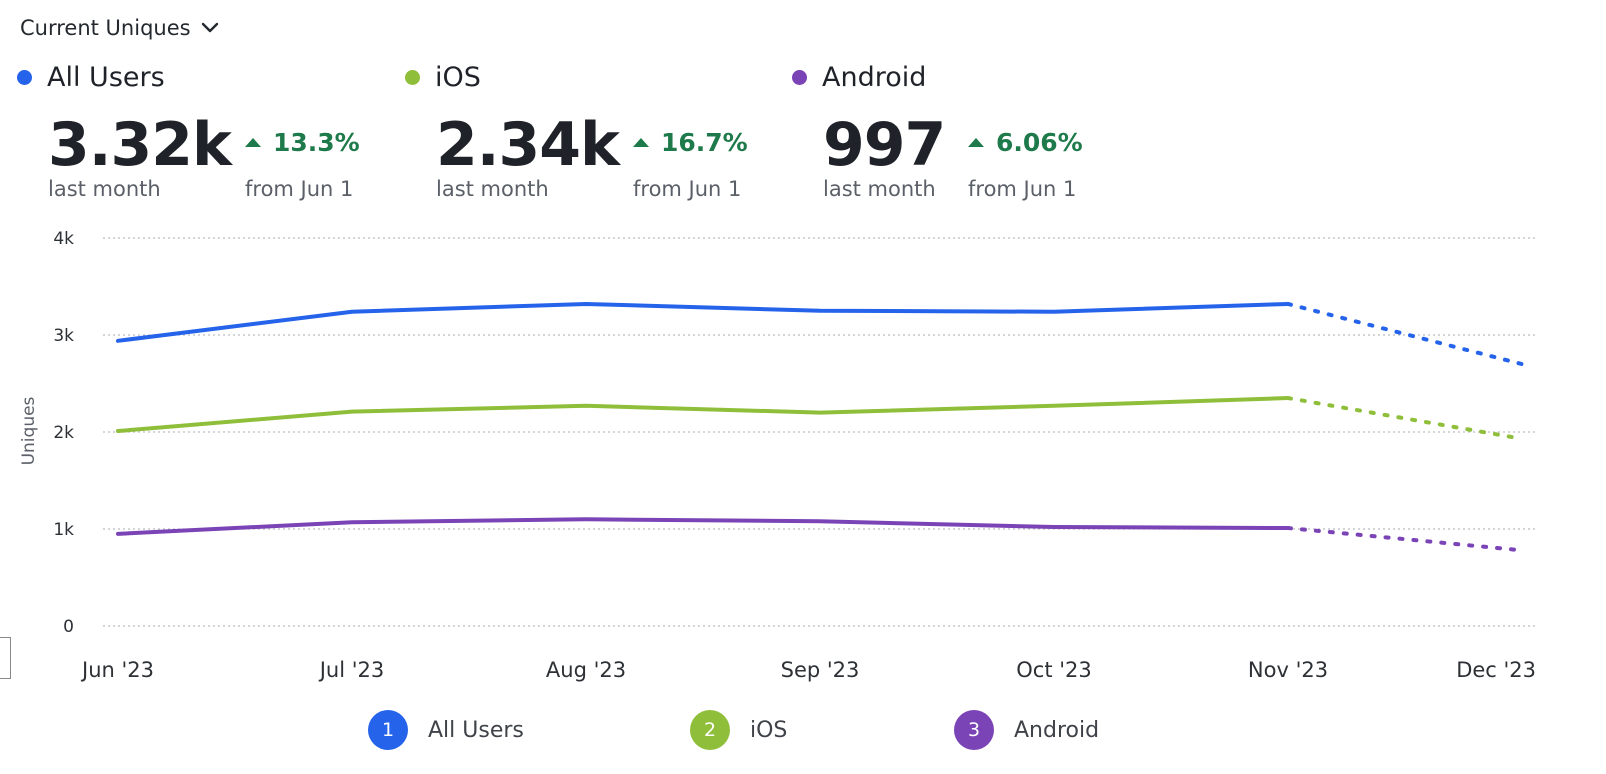 Image resolution: width=1606 pixels, height=774 pixels. What do you see at coordinates (140, 145) in the screenshot?
I see `summary-value: 3.32k` at bounding box center [140, 145].